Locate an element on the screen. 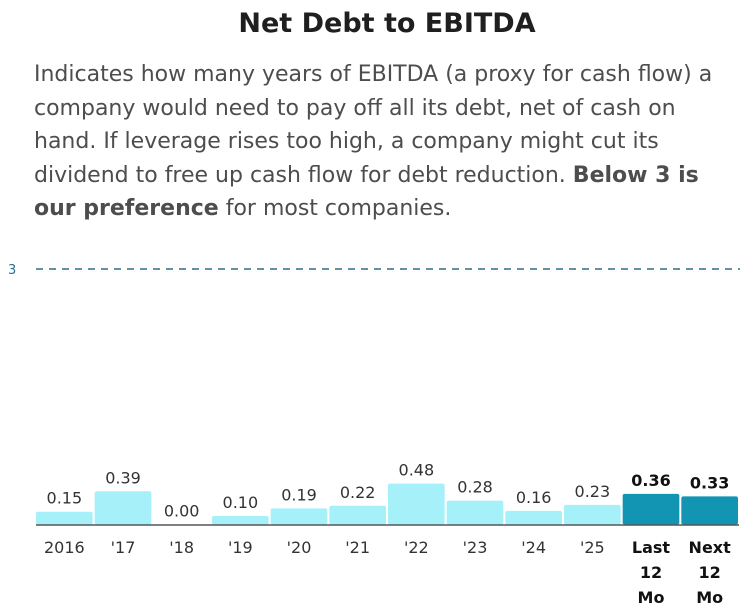 This screenshot has width=756, height=616. x-tick-label: '19 is located at coordinates (240, 547).